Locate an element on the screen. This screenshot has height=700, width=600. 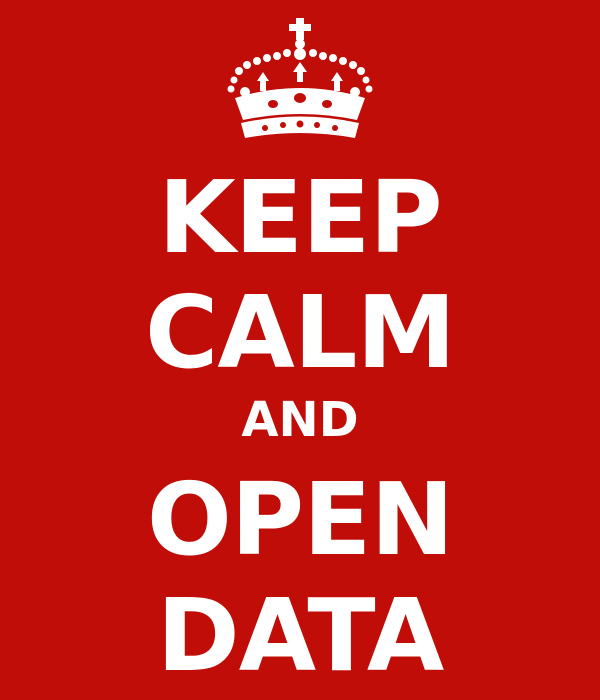
crown-icon is located at coordinates (300, 78).